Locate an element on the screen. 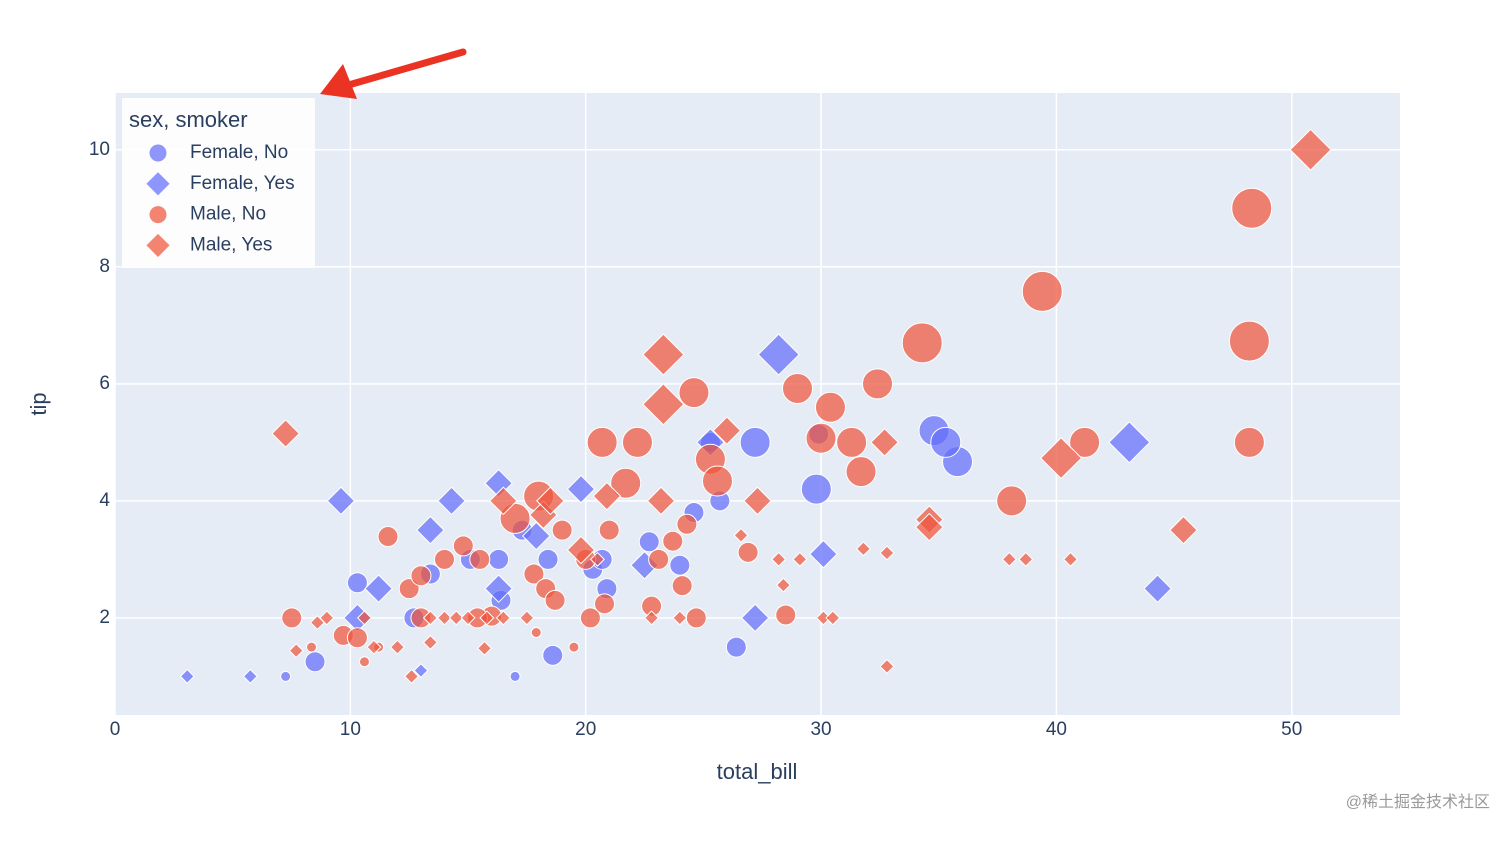 This screenshot has height=842, width=1512. arrow-annotation is located at coordinates (393, 73).